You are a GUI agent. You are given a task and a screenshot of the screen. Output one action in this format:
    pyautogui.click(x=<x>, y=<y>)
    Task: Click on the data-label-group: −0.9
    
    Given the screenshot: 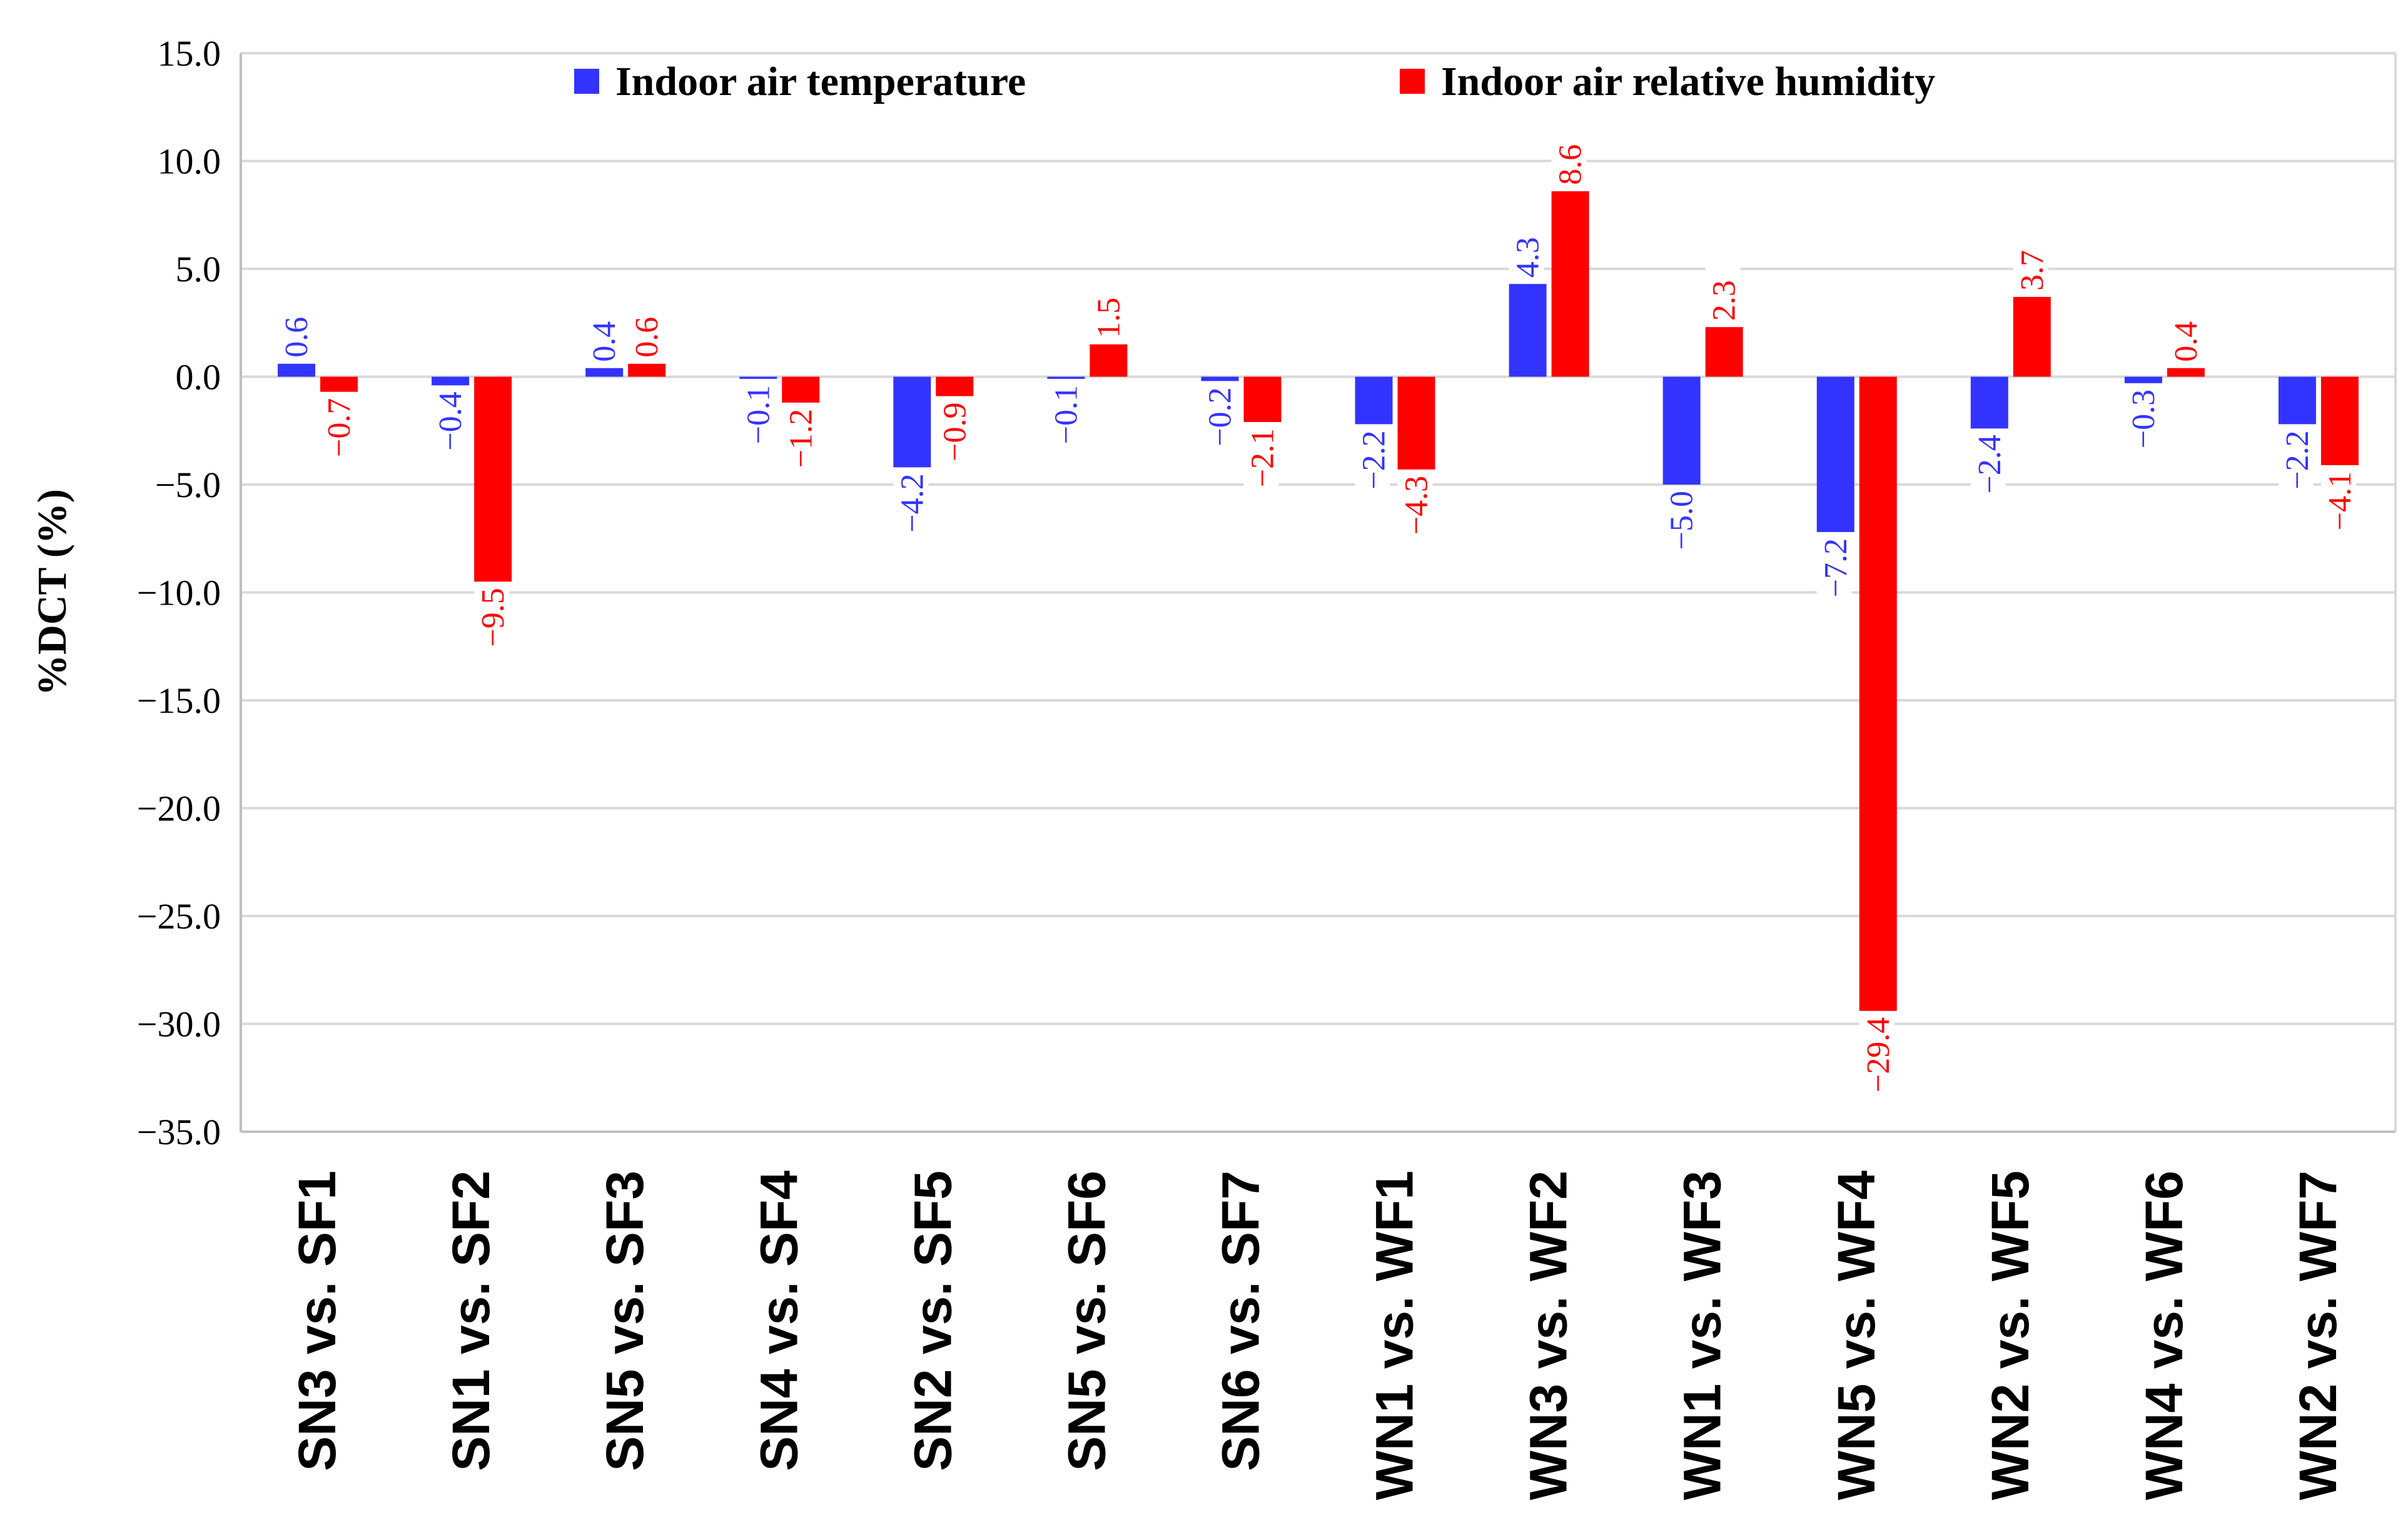 What is the action you would take?
    pyautogui.click(x=954, y=436)
    